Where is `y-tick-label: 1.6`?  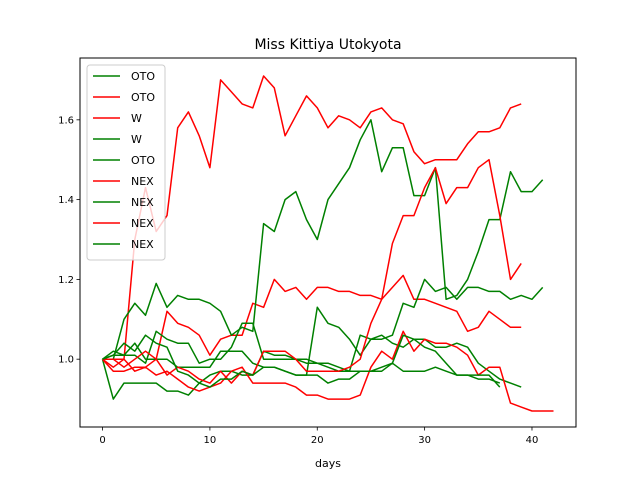
y-tick-label: 1.6 is located at coordinates (66, 120).